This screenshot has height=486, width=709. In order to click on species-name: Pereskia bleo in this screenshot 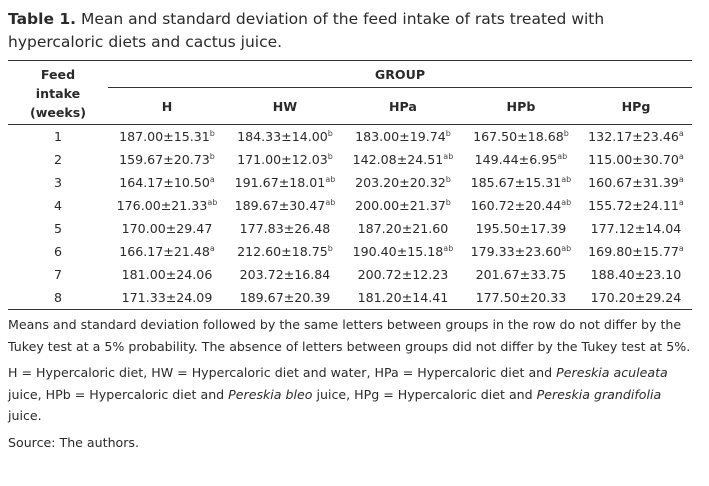, I will do `click(270, 394)`.